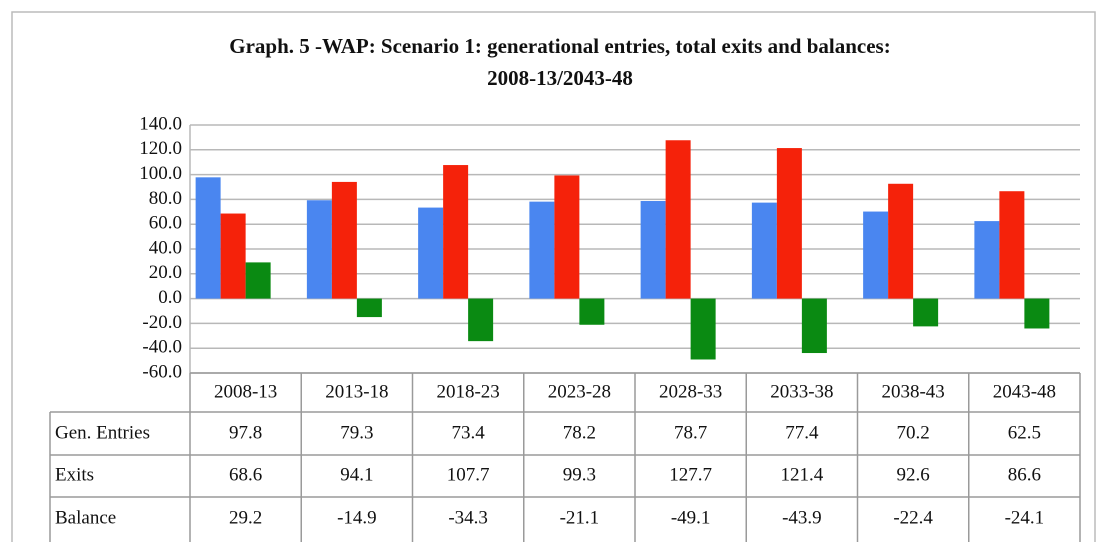 The width and height of the screenshot is (1096, 542). Describe the element at coordinates (802, 517) in the screenshot. I see `table-value: -43.9` at that location.